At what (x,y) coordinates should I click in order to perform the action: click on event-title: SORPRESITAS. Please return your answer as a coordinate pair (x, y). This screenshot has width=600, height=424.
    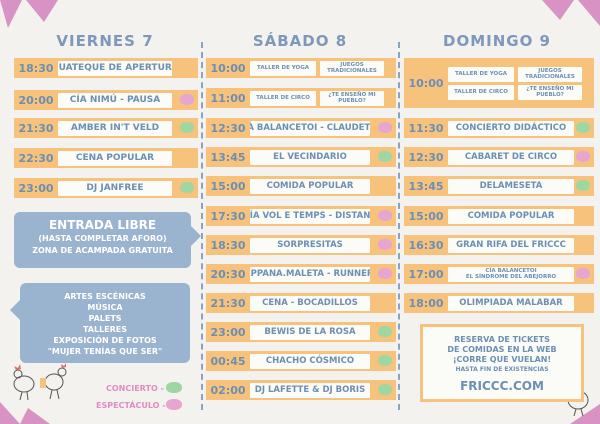
    Looking at the image, I should click on (310, 245).